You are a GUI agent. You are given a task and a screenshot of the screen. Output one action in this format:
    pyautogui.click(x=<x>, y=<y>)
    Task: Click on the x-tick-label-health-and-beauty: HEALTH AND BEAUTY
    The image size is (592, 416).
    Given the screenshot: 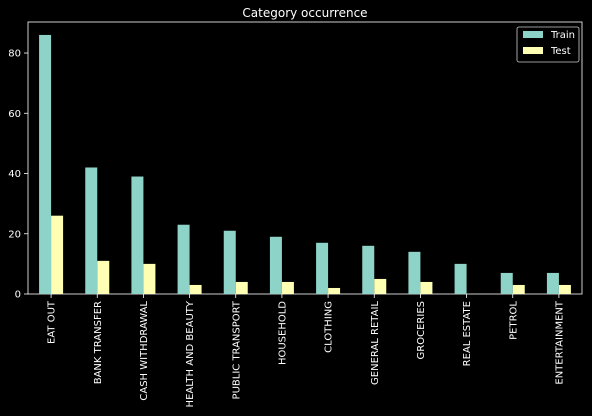 What is the action you would take?
    pyautogui.click(x=190, y=353)
    